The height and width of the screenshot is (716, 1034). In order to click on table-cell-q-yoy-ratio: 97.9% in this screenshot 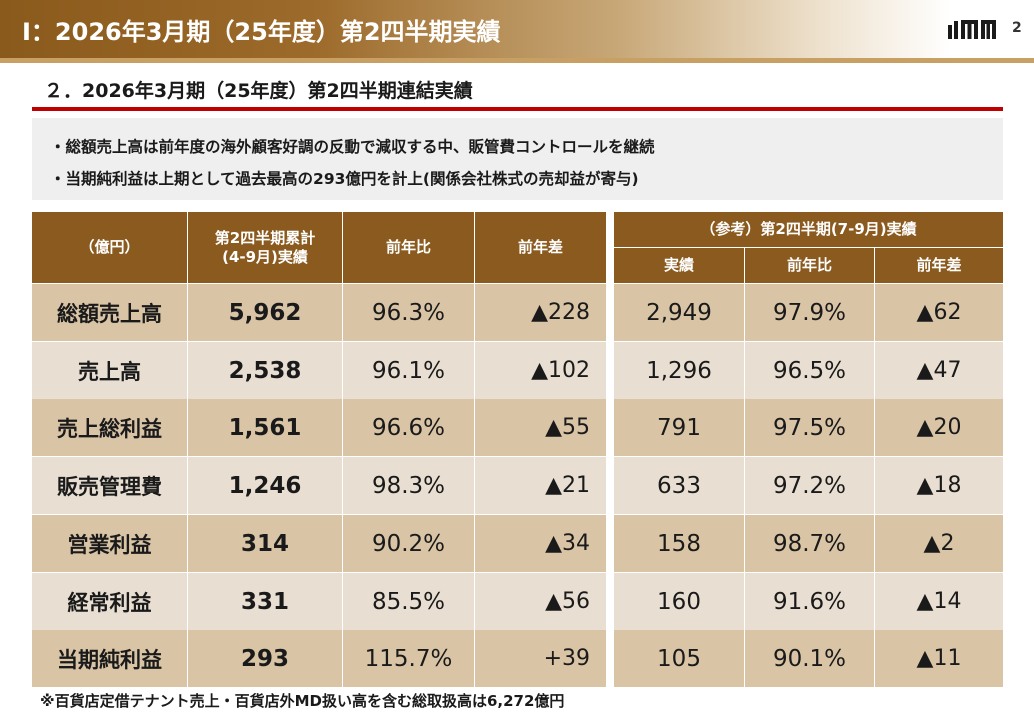, I will do `click(809, 312)`.